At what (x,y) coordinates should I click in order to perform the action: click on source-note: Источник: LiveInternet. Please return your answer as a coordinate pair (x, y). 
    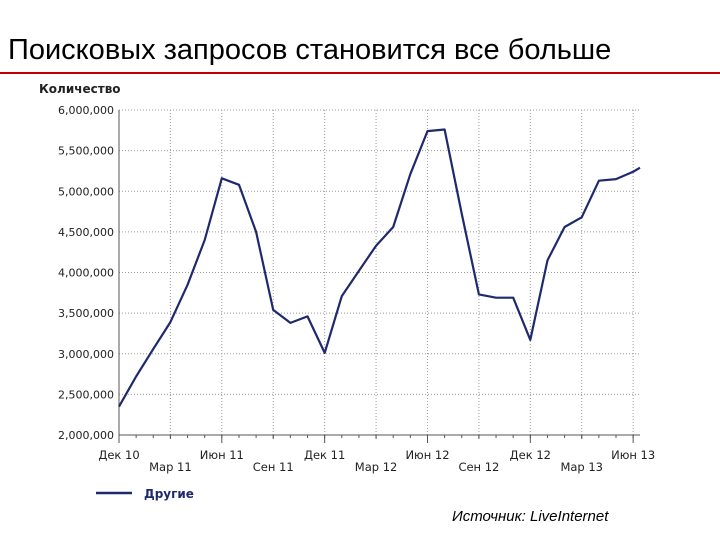
    Looking at the image, I should click on (530, 516).